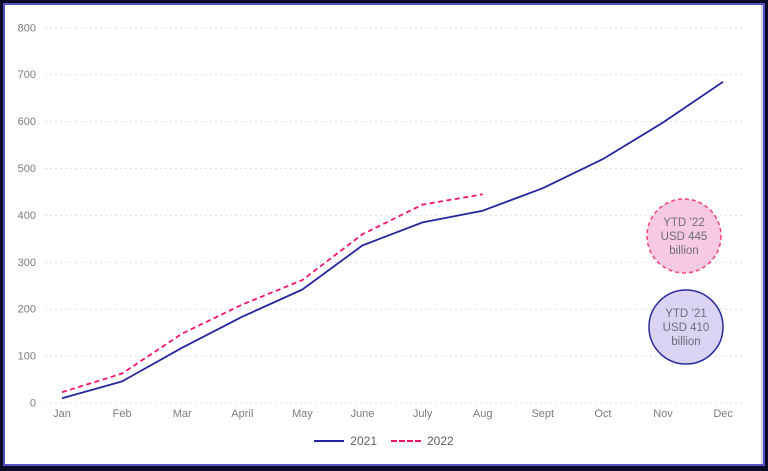 The image size is (768, 471). What do you see at coordinates (329, 441) in the screenshot?
I see `legend-swatch-2021` at bounding box center [329, 441].